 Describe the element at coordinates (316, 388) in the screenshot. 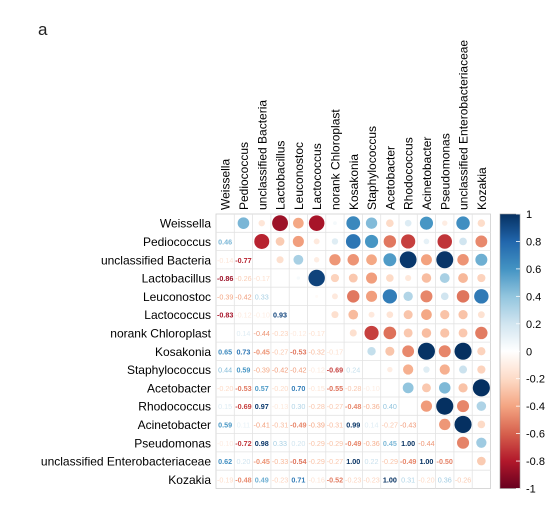

I see `corr-value: -0.15` at that location.